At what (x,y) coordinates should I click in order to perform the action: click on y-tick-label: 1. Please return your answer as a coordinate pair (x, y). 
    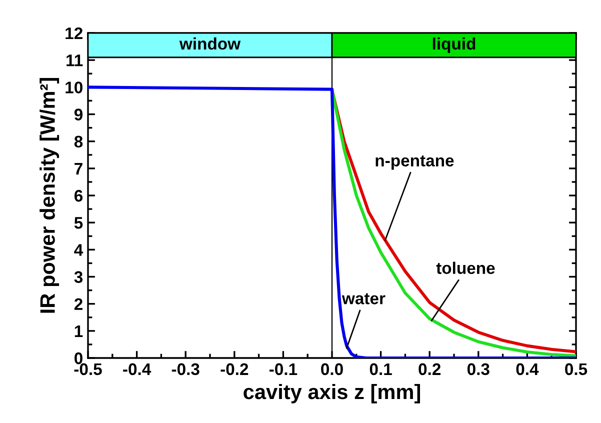
    Looking at the image, I should click on (78, 331).